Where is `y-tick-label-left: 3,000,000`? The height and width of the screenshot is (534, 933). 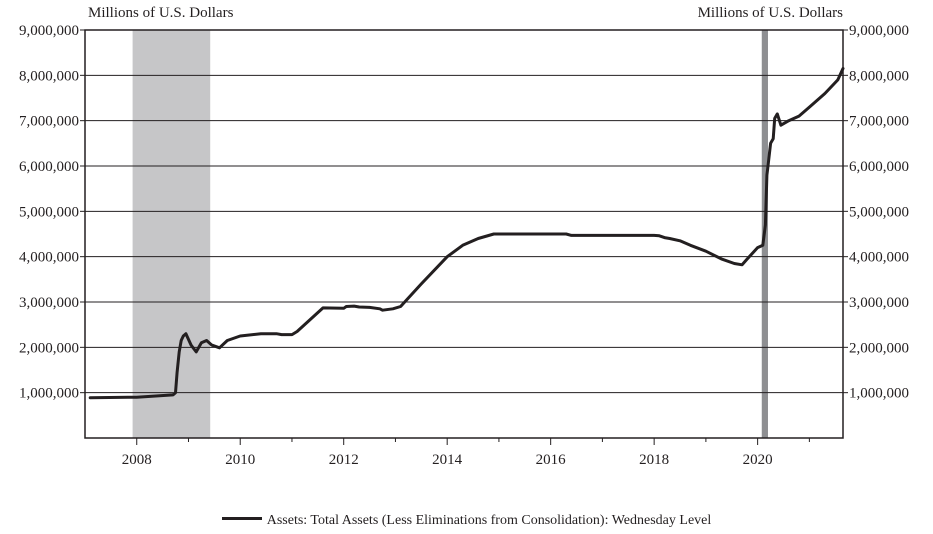
y-tick-label-left: 3,000,000 is located at coordinates (49, 303).